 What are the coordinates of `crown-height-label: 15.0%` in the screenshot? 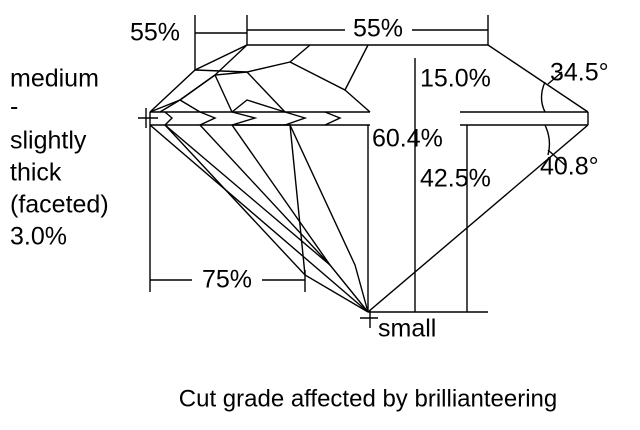 It's located at (455, 79).